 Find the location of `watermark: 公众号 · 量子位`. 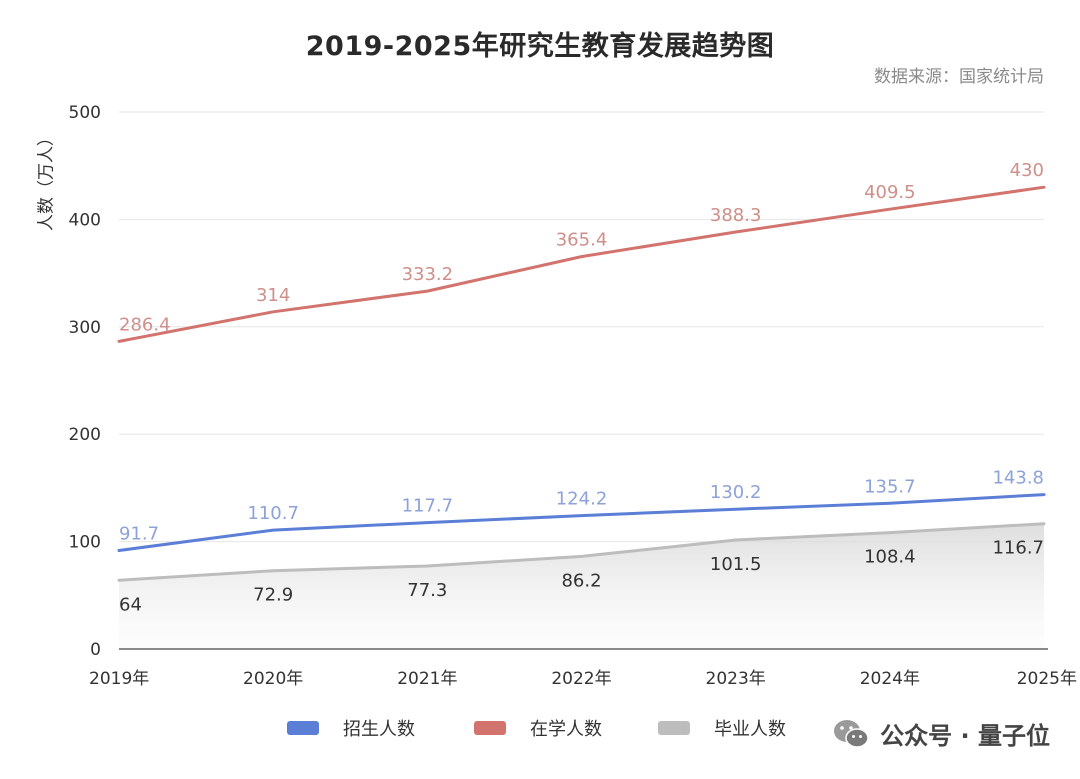

watermark: 公众号 · 量子位 is located at coordinates (941, 733).